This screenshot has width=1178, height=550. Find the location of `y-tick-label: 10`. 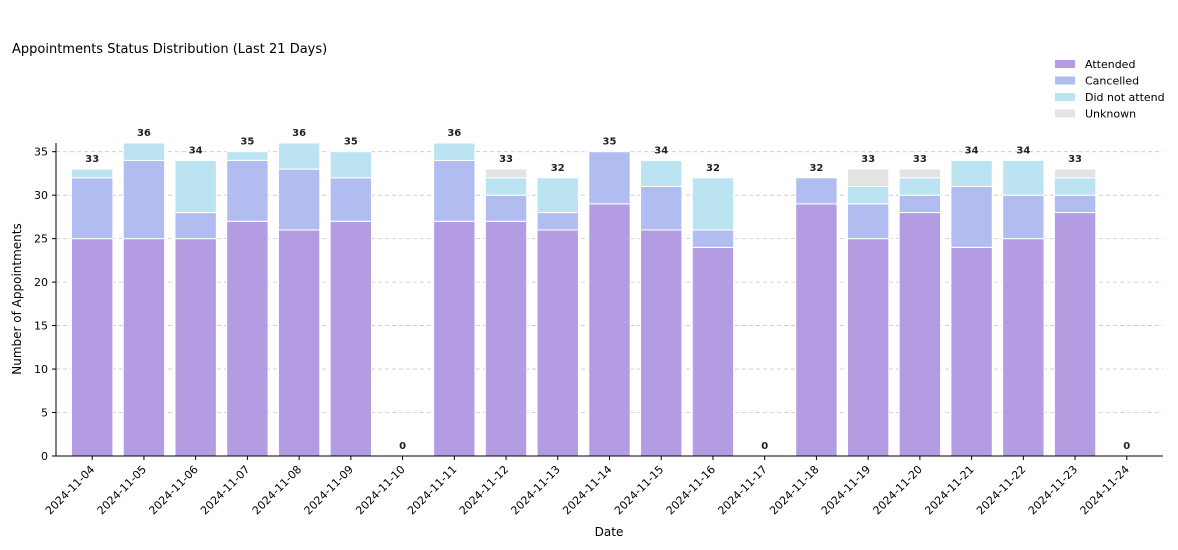

y-tick-label: 10 is located at coordinates (41, 369).